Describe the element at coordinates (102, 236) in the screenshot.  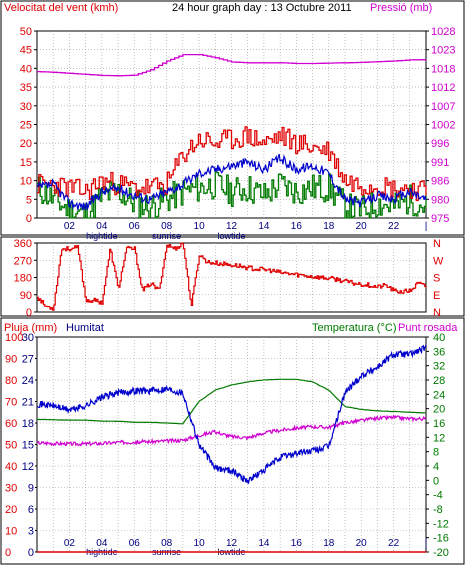
I see `marker-label-hightide: hightide` at that location.